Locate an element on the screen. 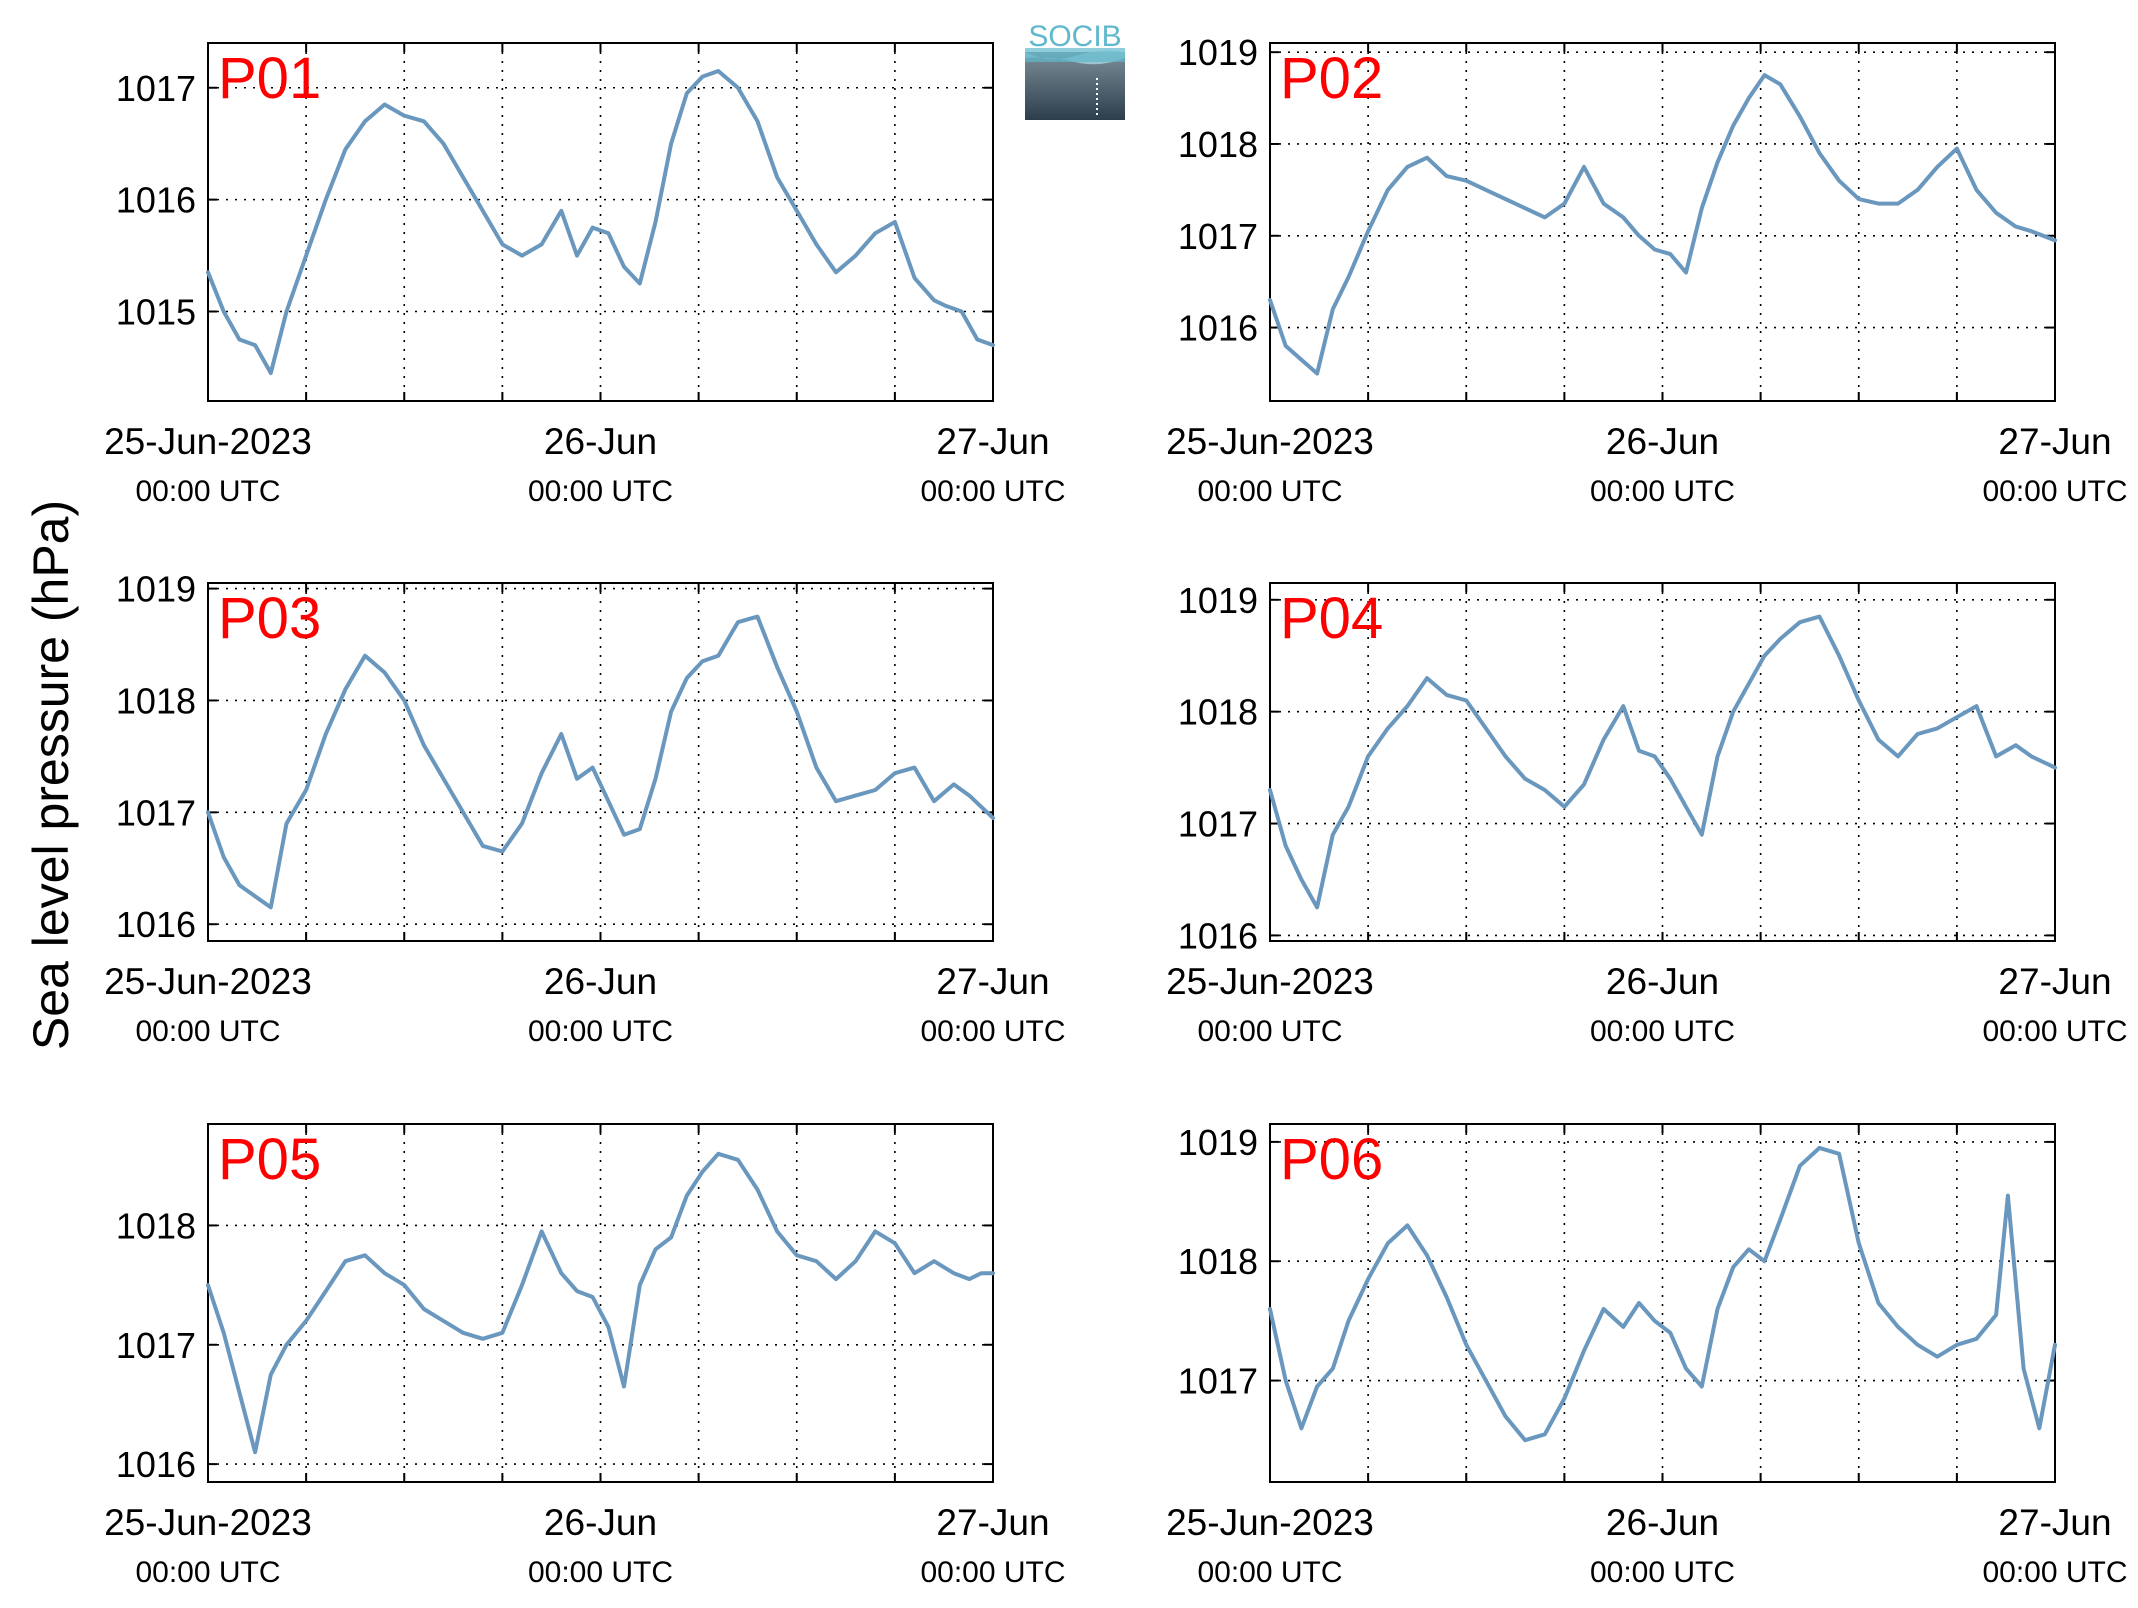  panel-label: P05 is located at coordinates (269, 1159).